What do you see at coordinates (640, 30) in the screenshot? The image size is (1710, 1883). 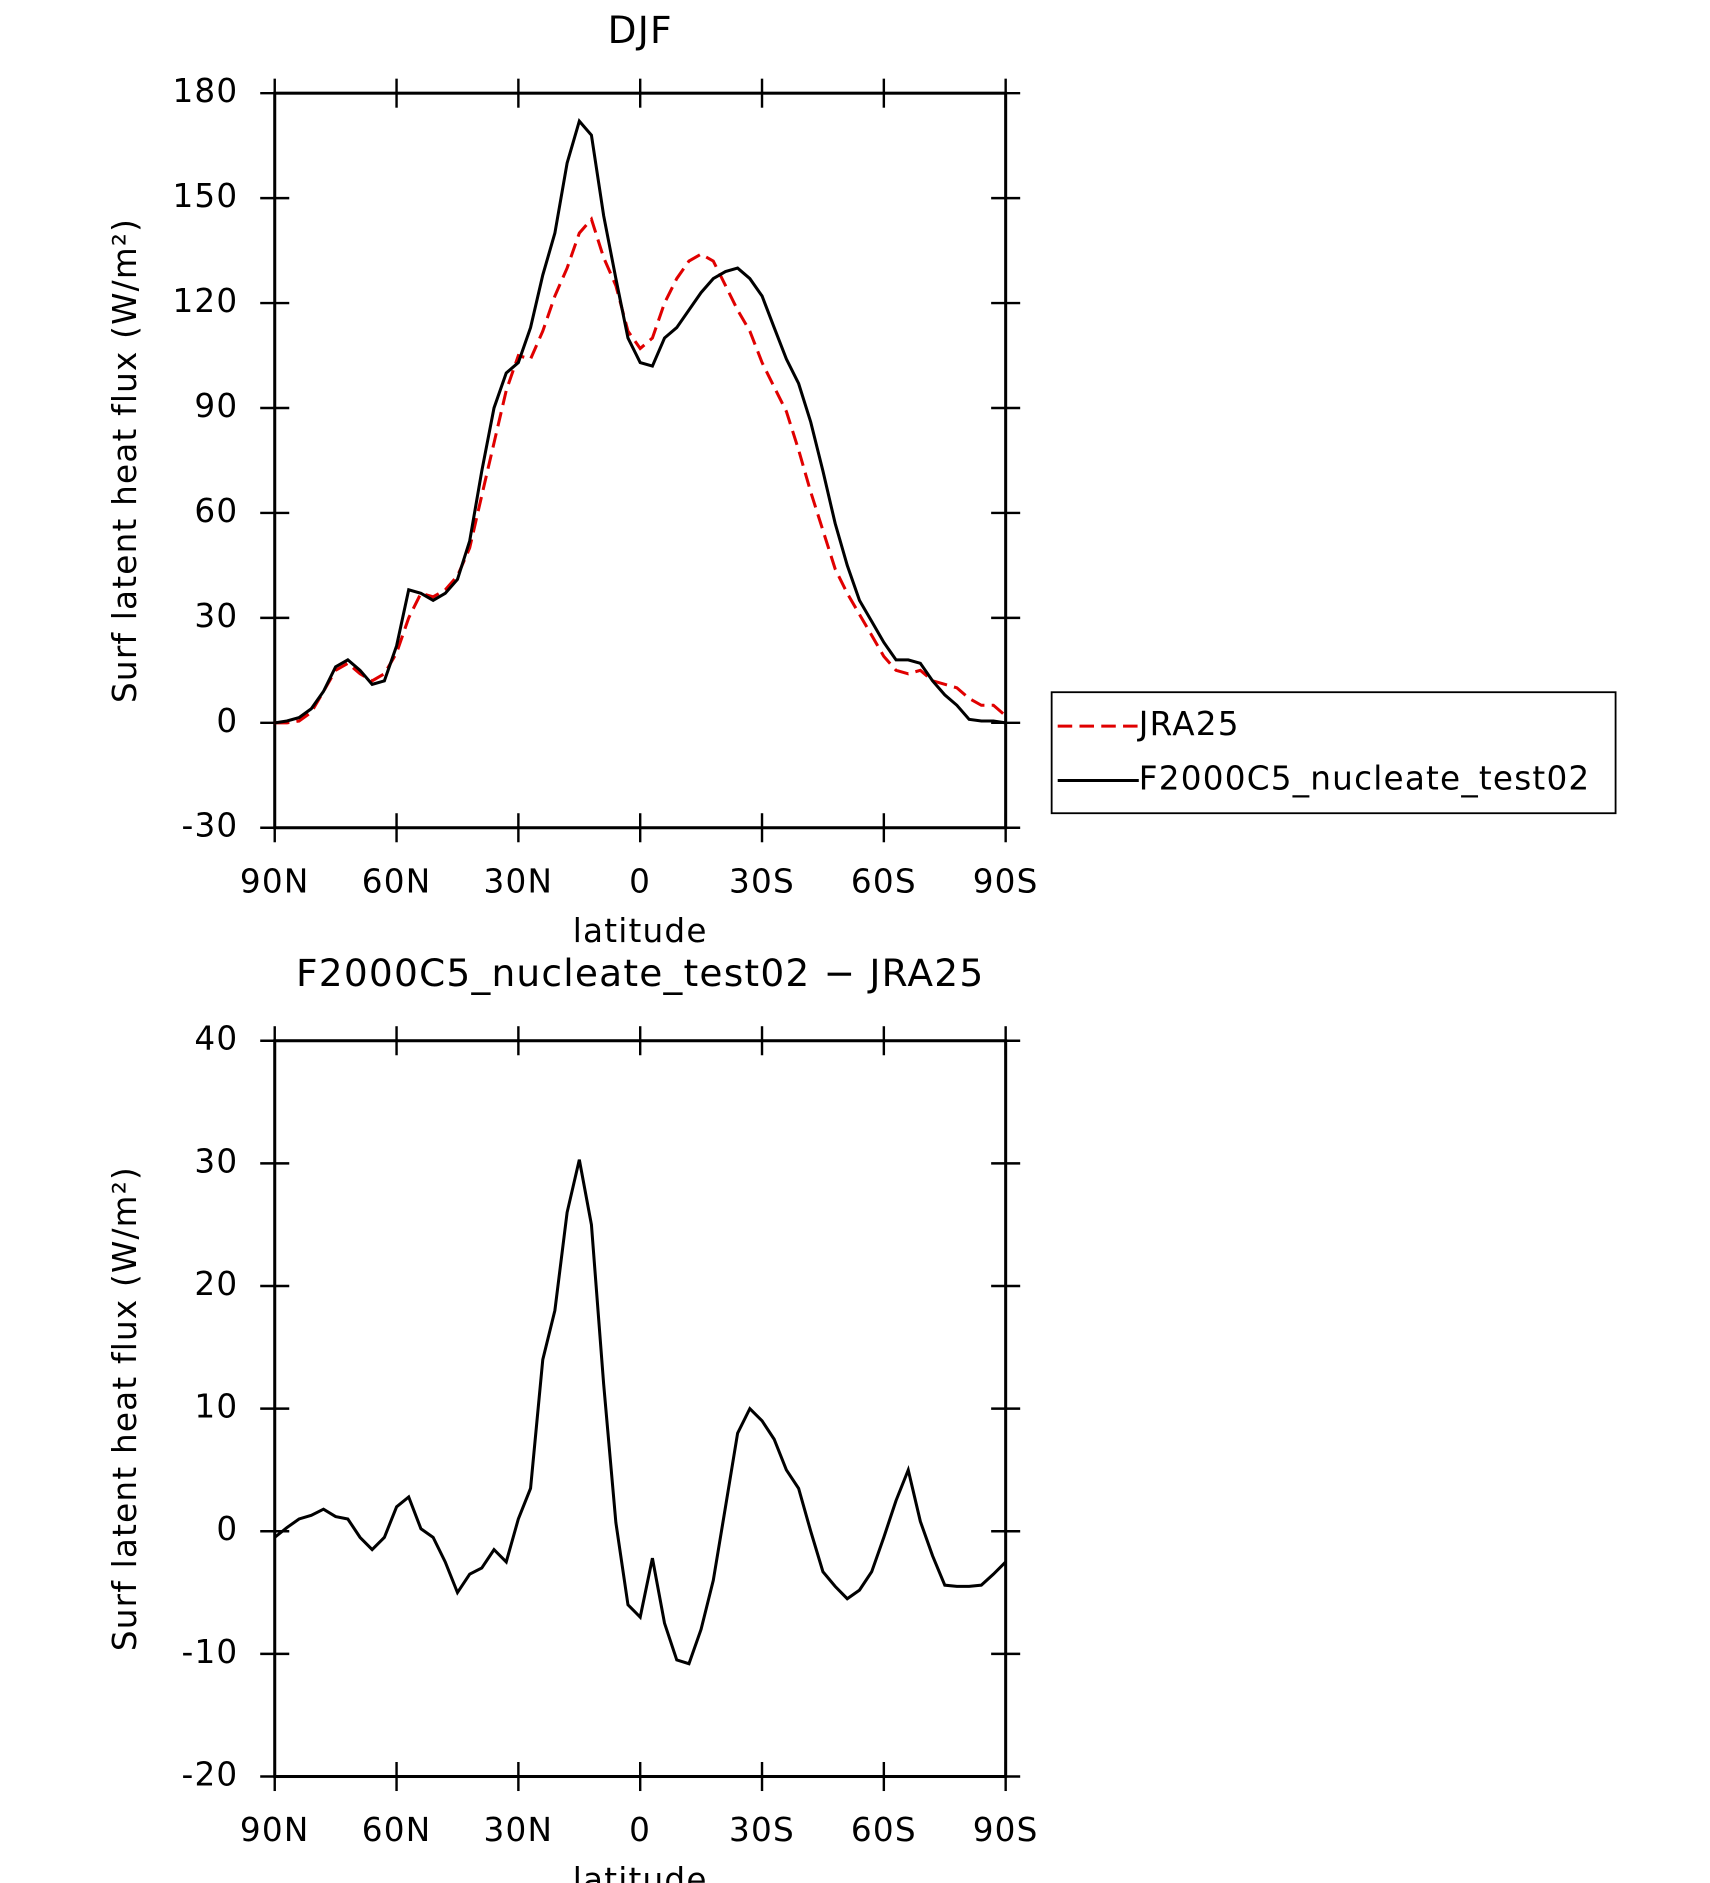 I see `chart-title: DJF` at bounding box center [640, 30].